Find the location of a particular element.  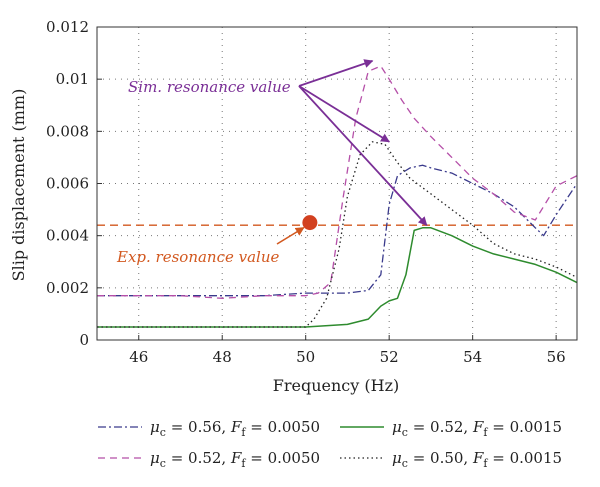

x-tick-label: 54 is located at coordinates (472, 357).